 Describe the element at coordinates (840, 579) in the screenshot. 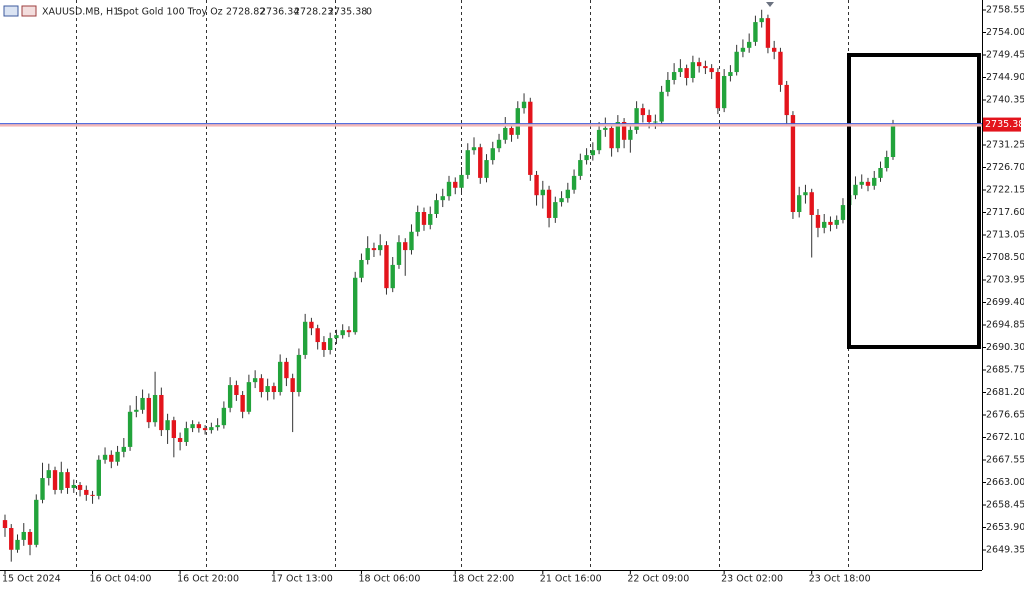

I see `x-tick-label: 23 Oct 18:00` at that location.